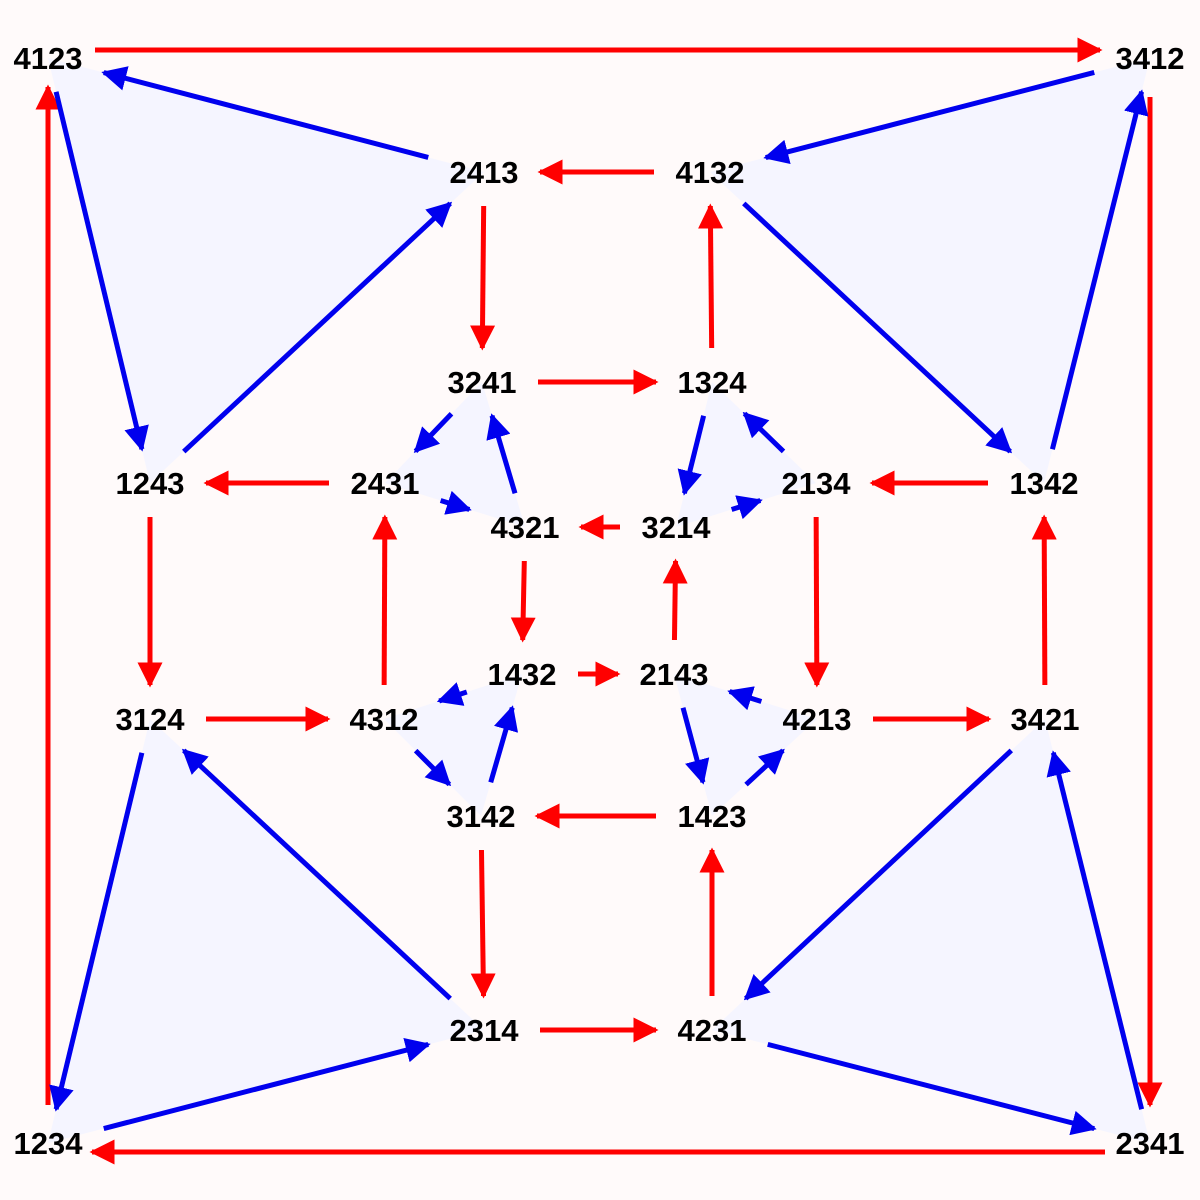 The height and width of the screenshot is (1200, 1200). What do you see at coordinates (481, 816) in the screenshot?
I see `node-3142: 3142` at bounding box center [481, 816].